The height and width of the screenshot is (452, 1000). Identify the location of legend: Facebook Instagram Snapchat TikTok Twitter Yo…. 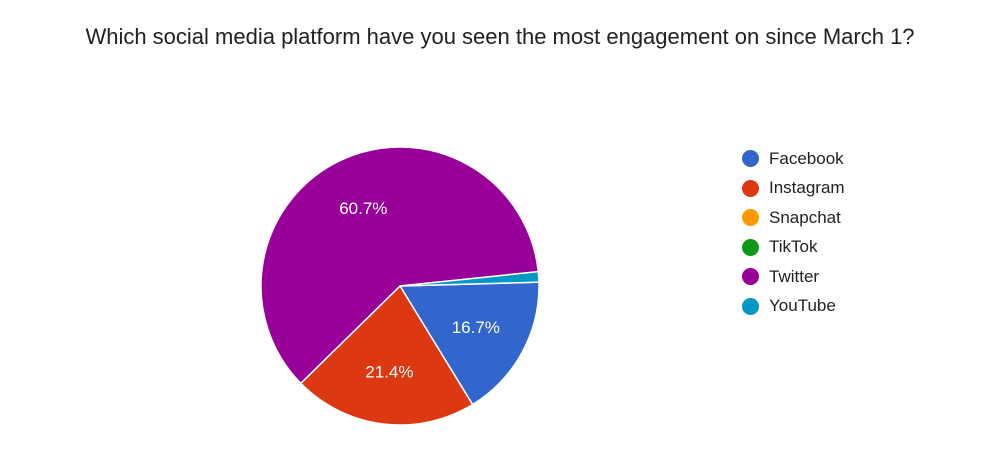
(793, 232).